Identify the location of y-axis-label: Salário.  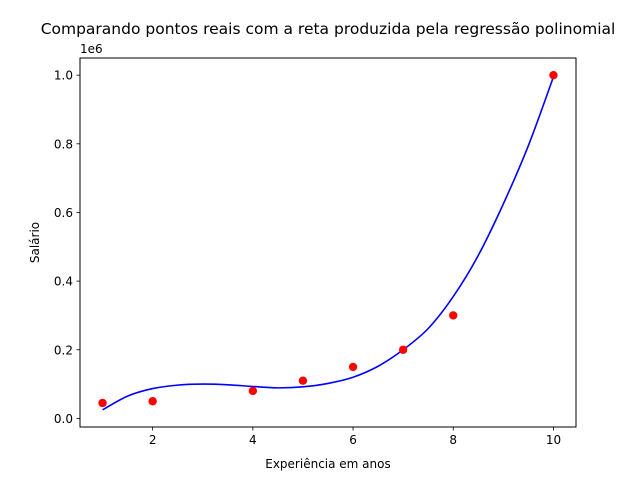
(35, 242).